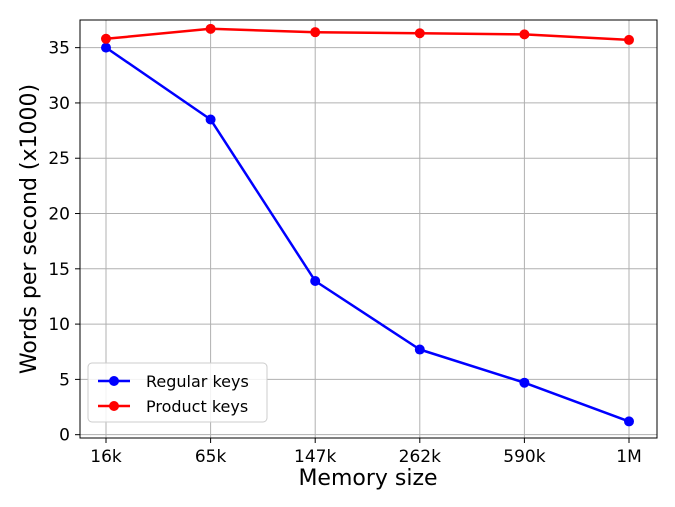 This screenshot has width=675, height=507. What do you see at coordinates (628, 457) in the screenshot?
I see `x-tick-label: 1M` at bounding box center [628, 457].